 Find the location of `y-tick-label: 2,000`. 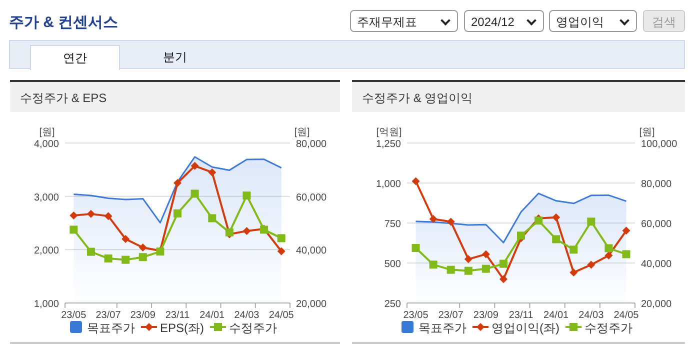

y-tick-label: 2,000 is located at coordinates (47, 251).